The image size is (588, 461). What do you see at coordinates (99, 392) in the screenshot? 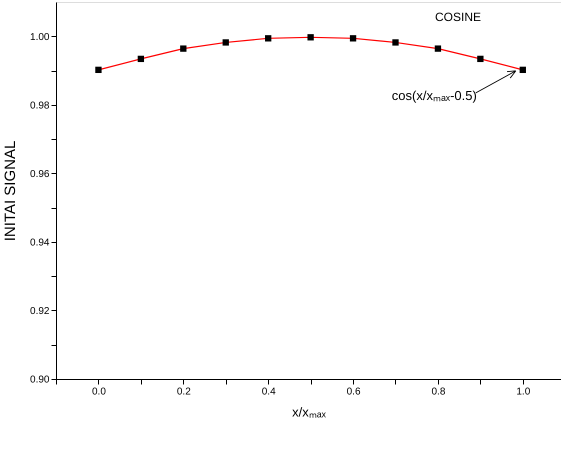
I see `x-tick-label: 0.0` at bounding box center [99, 392].